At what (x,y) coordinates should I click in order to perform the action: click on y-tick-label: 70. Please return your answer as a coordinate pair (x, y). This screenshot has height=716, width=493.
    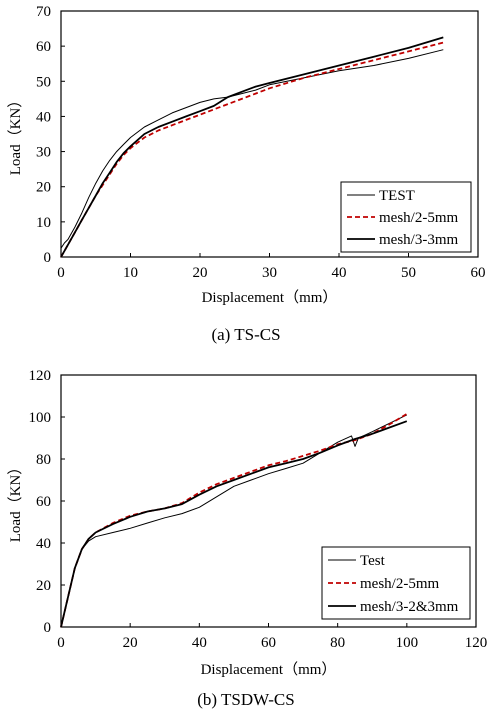
    Looking at the image, I should click on (43, 12).